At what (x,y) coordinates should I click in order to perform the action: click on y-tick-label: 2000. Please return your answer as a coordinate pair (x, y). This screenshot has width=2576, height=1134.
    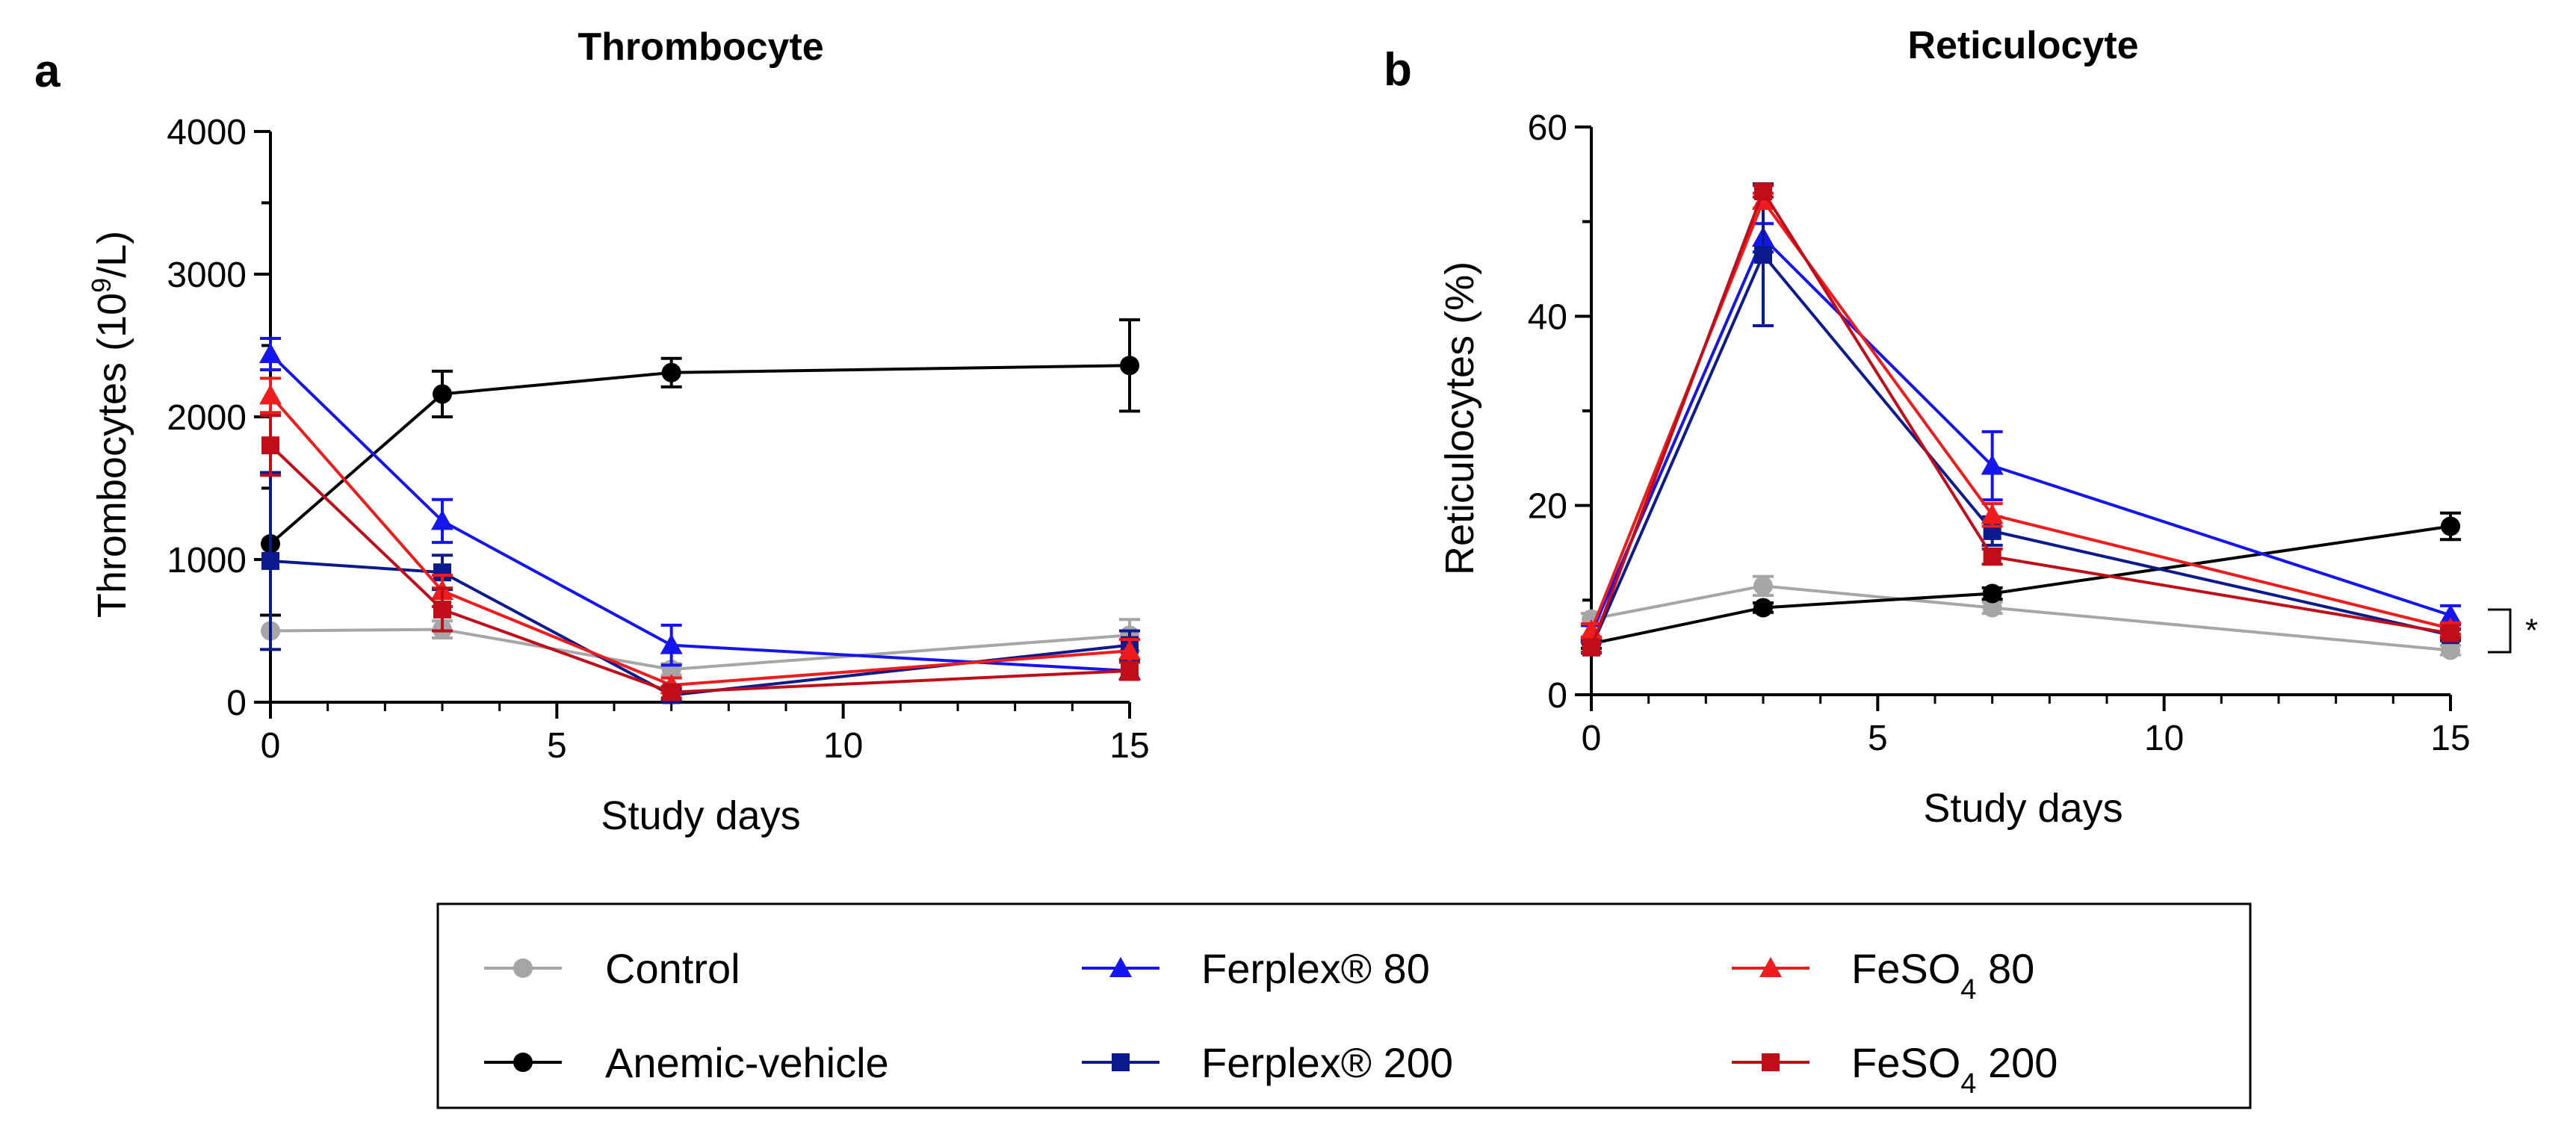
    Looking at the image, I should click on (207, 418).